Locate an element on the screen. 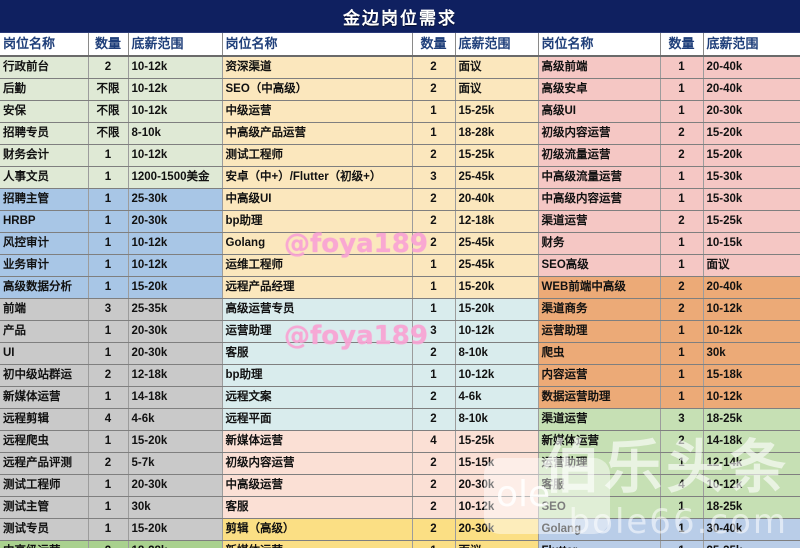 This screenshot has width=800, height=548. job-name: 财务会计 is located at coordinates (44, 155).